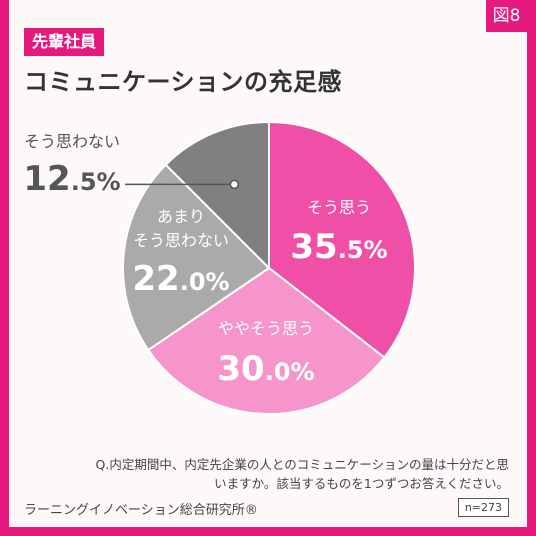 Image resolution: width=536 pixels, height=536 pixels. What do you see at coordinates (183, 82) in the screenshot?
I see `chart-title: コミュニケーションの充足感` at bounding box center [183, 82].